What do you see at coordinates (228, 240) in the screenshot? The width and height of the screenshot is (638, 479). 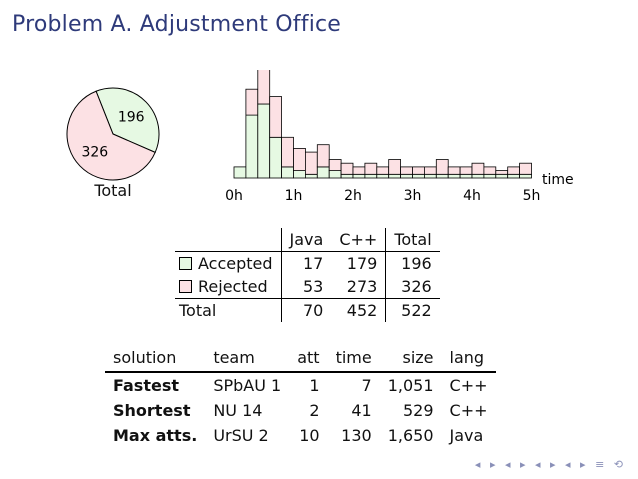 I see `summary-header-blank` at bounding box center [228, 240].